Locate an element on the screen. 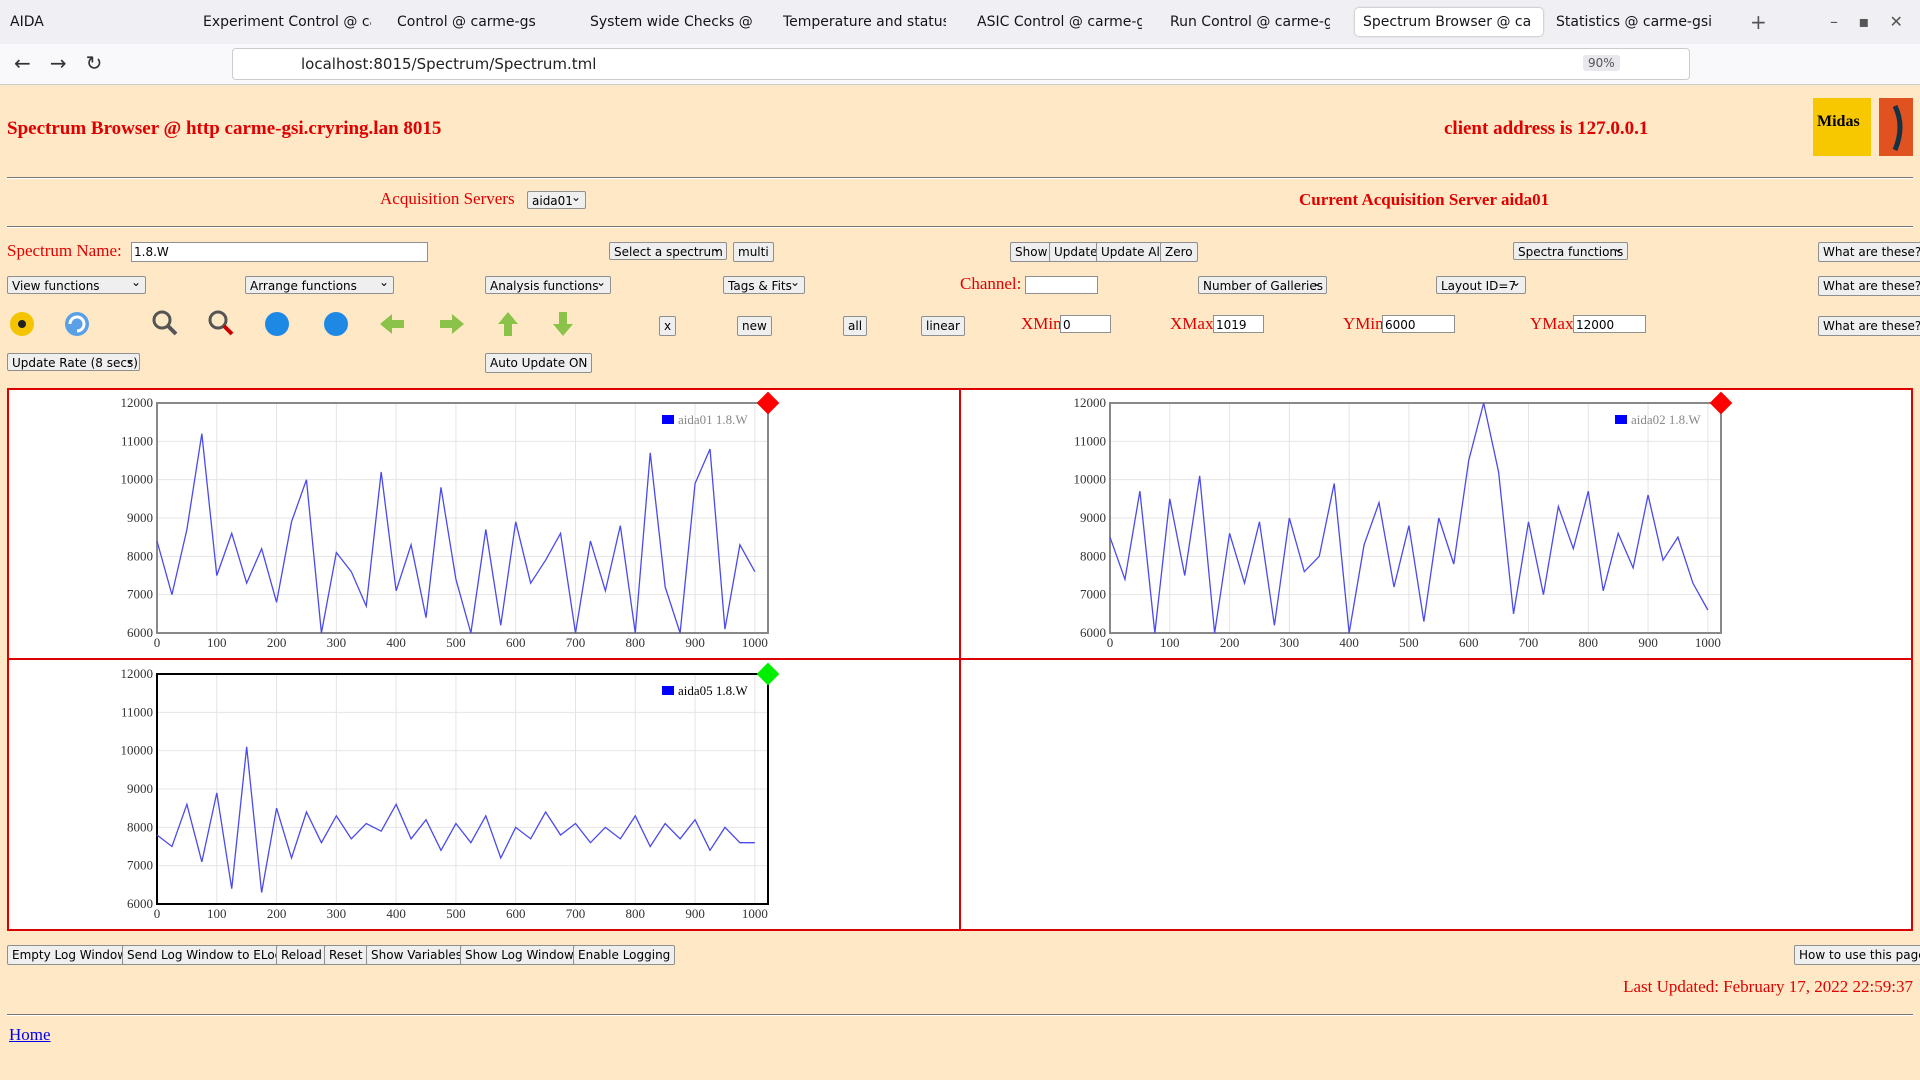 The width and height of the screenshot is (1920, 1080). x-tick-label: 900 is located at coordinates (695, 642).